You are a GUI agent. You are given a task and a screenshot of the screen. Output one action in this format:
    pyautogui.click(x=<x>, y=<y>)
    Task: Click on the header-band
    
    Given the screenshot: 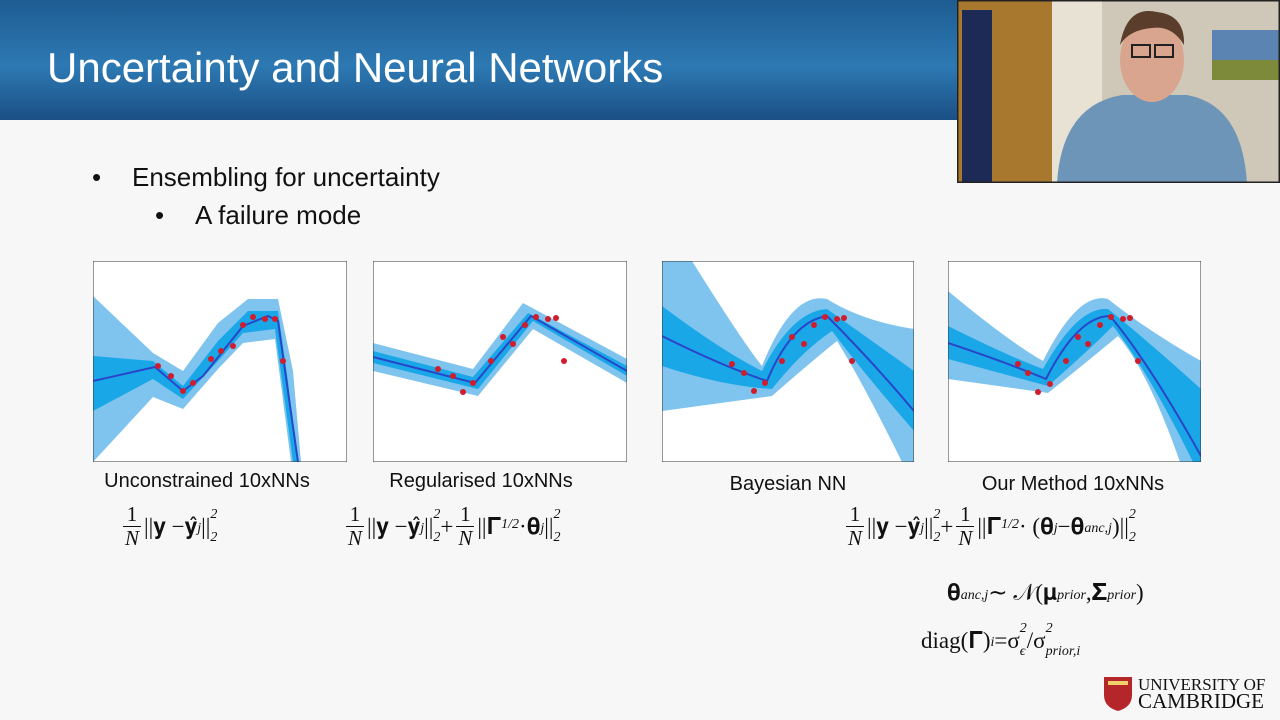 What is the action you would take?
    pyautogui.click(x=478, y=60)
    